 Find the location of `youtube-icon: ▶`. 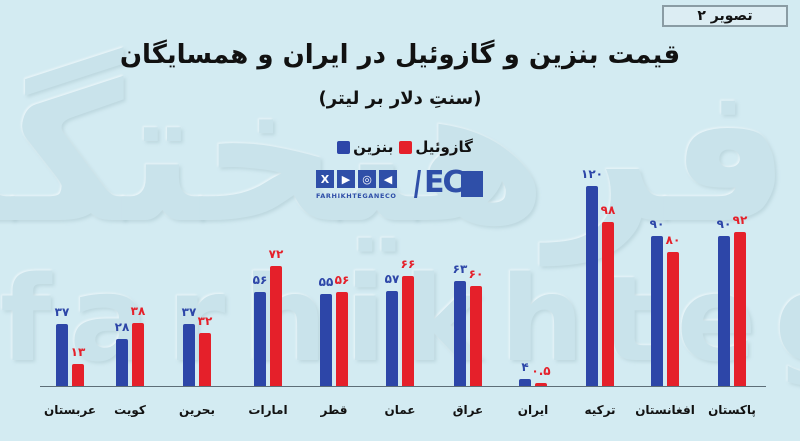

youtube-icon: ▶ is located at coordinates (346, 179).